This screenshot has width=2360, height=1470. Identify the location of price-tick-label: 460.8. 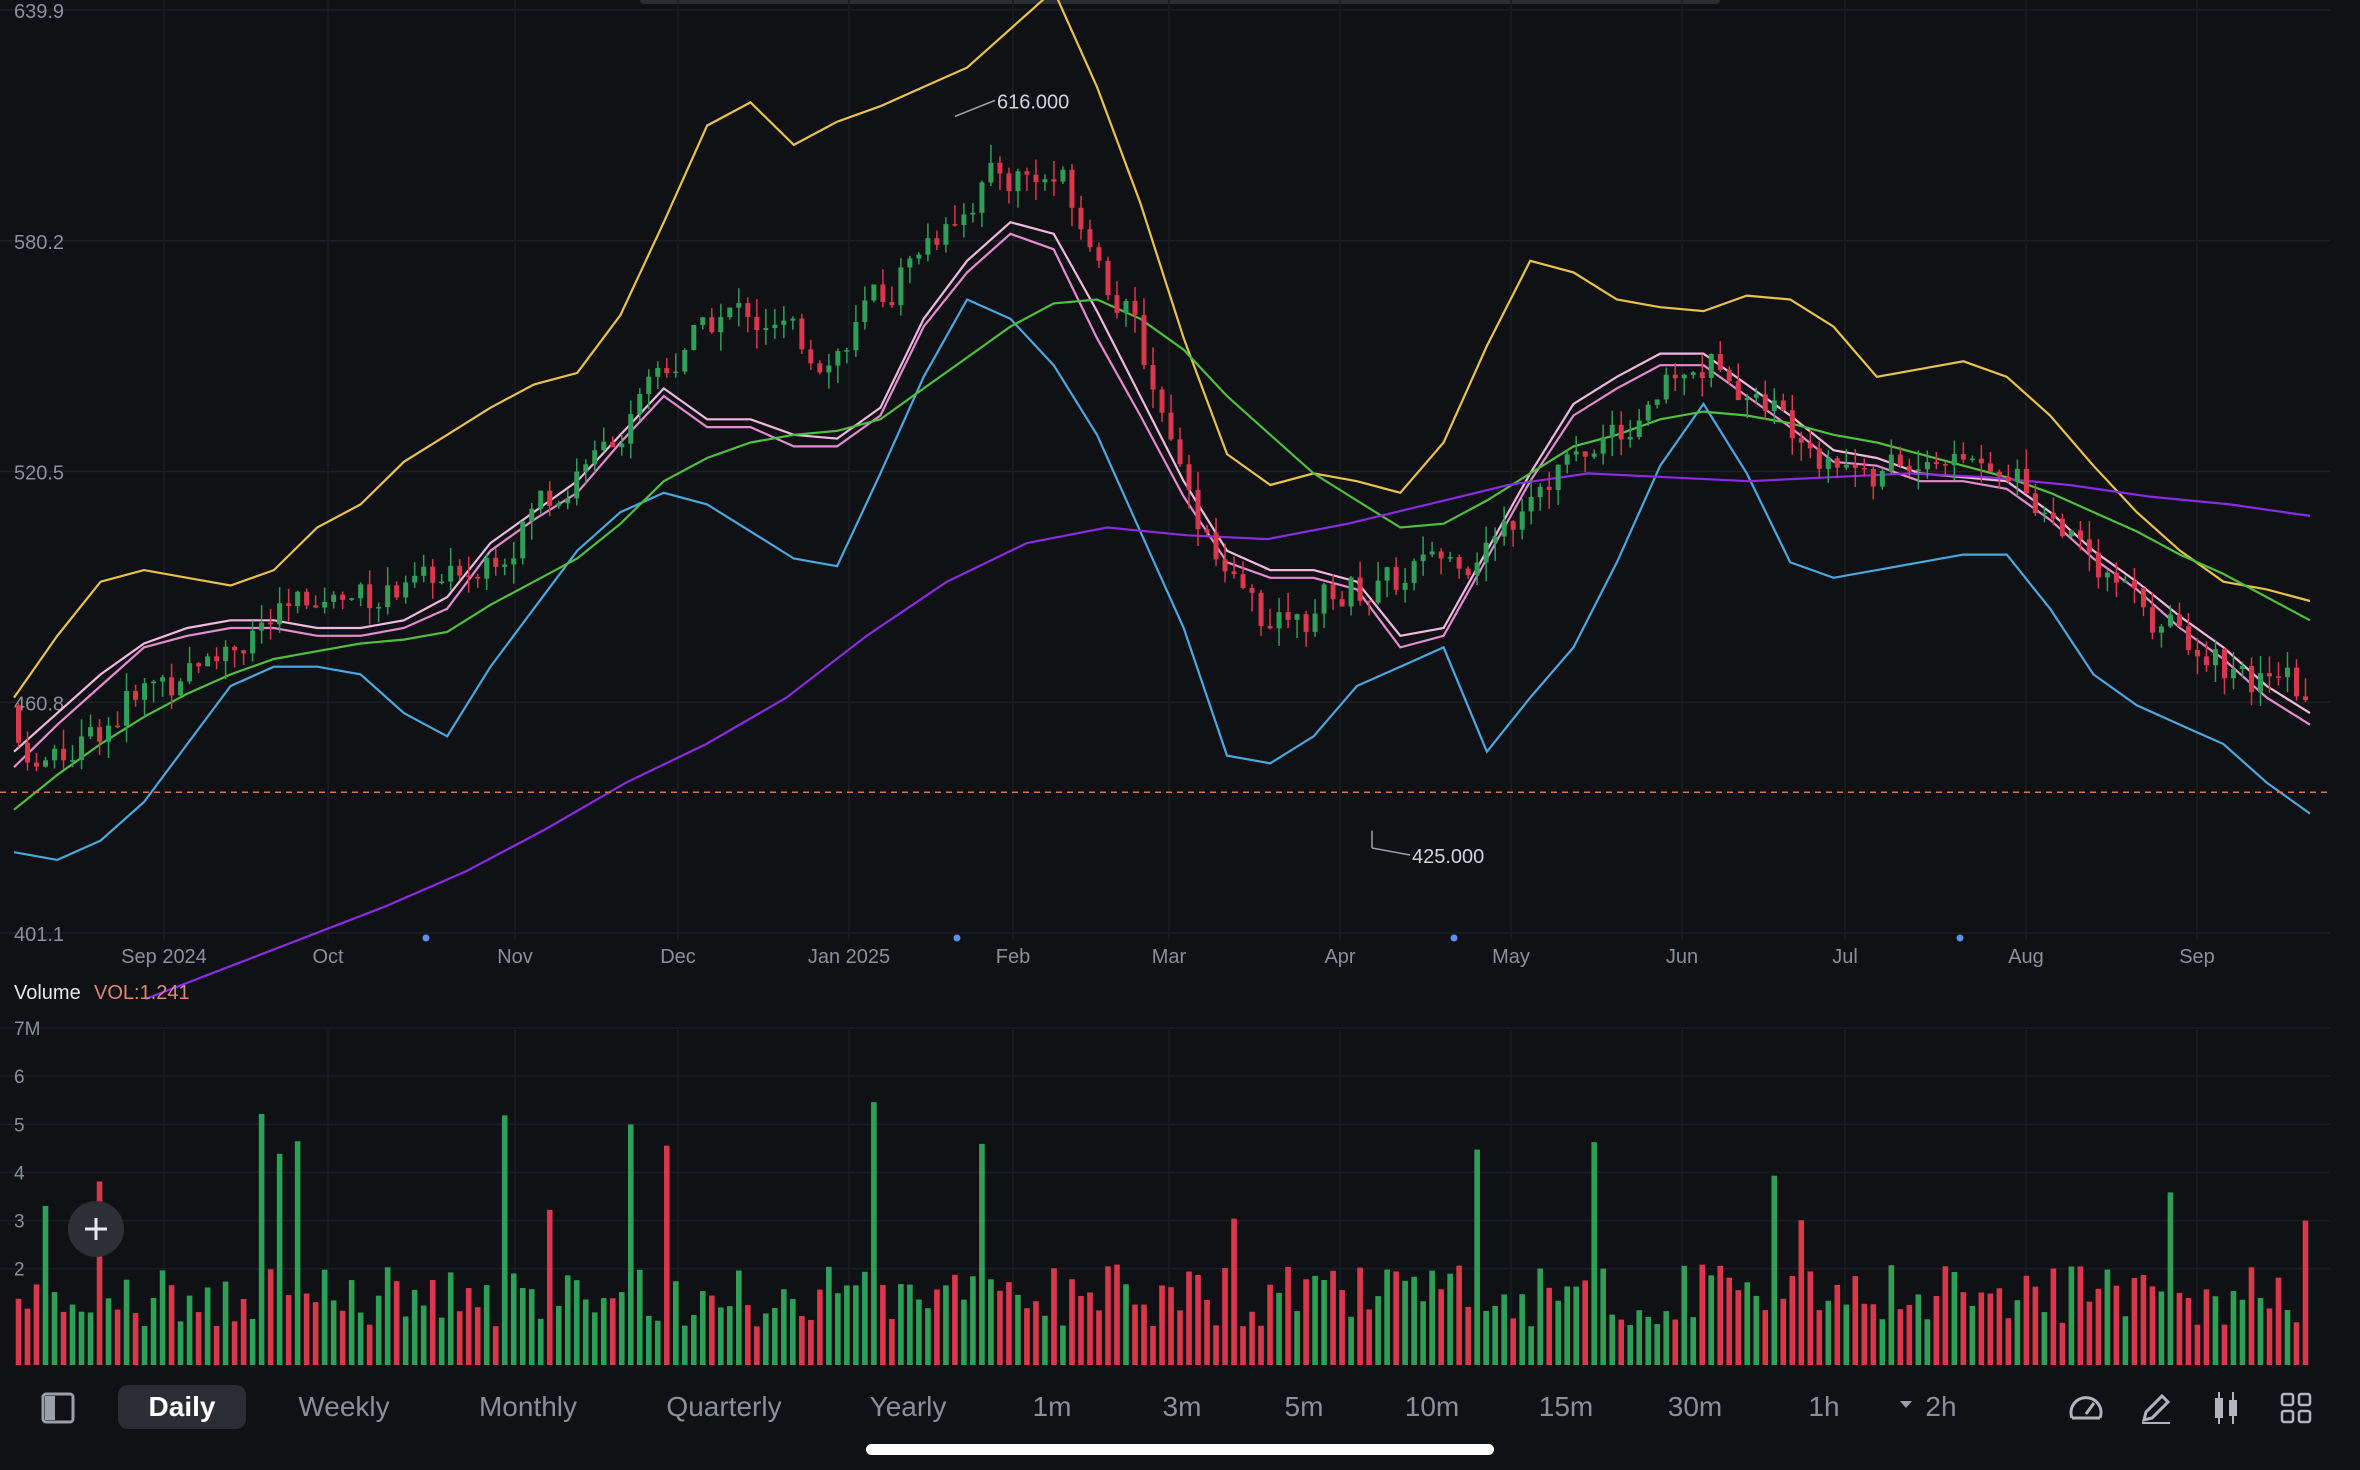
(39, 704).